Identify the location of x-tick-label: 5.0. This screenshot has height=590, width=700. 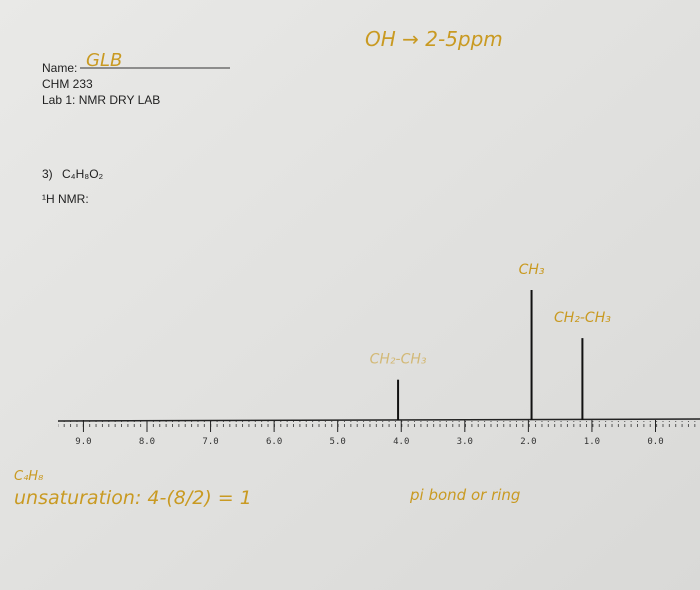
(338, 442).